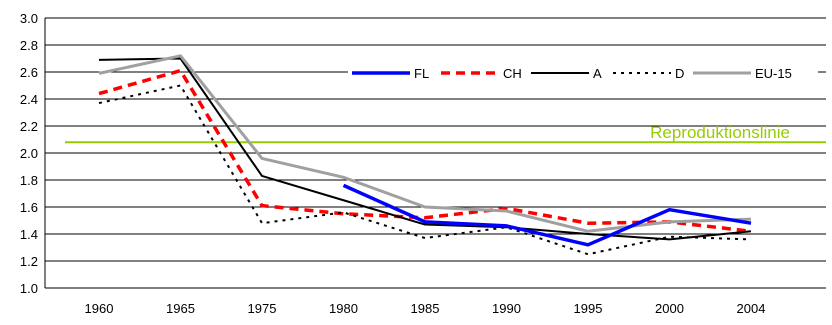  What do you see at coordinates (720, 132) in the screenshot?
I see `reproduction-line-label: Reproduktionslinie` at bounding box center [720, 132].